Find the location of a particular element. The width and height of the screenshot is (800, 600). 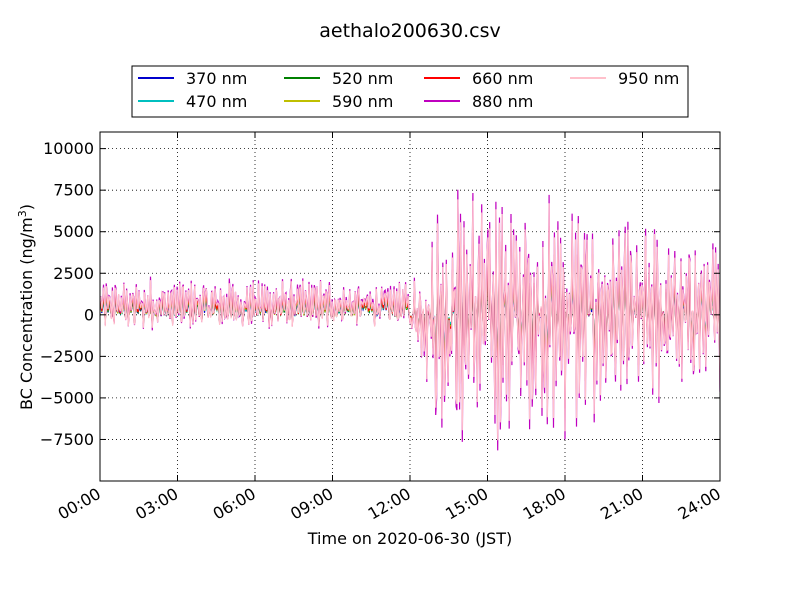

x-axis-label: Time on 2020-06-30 (JST) is located at coordinates (409, 538).